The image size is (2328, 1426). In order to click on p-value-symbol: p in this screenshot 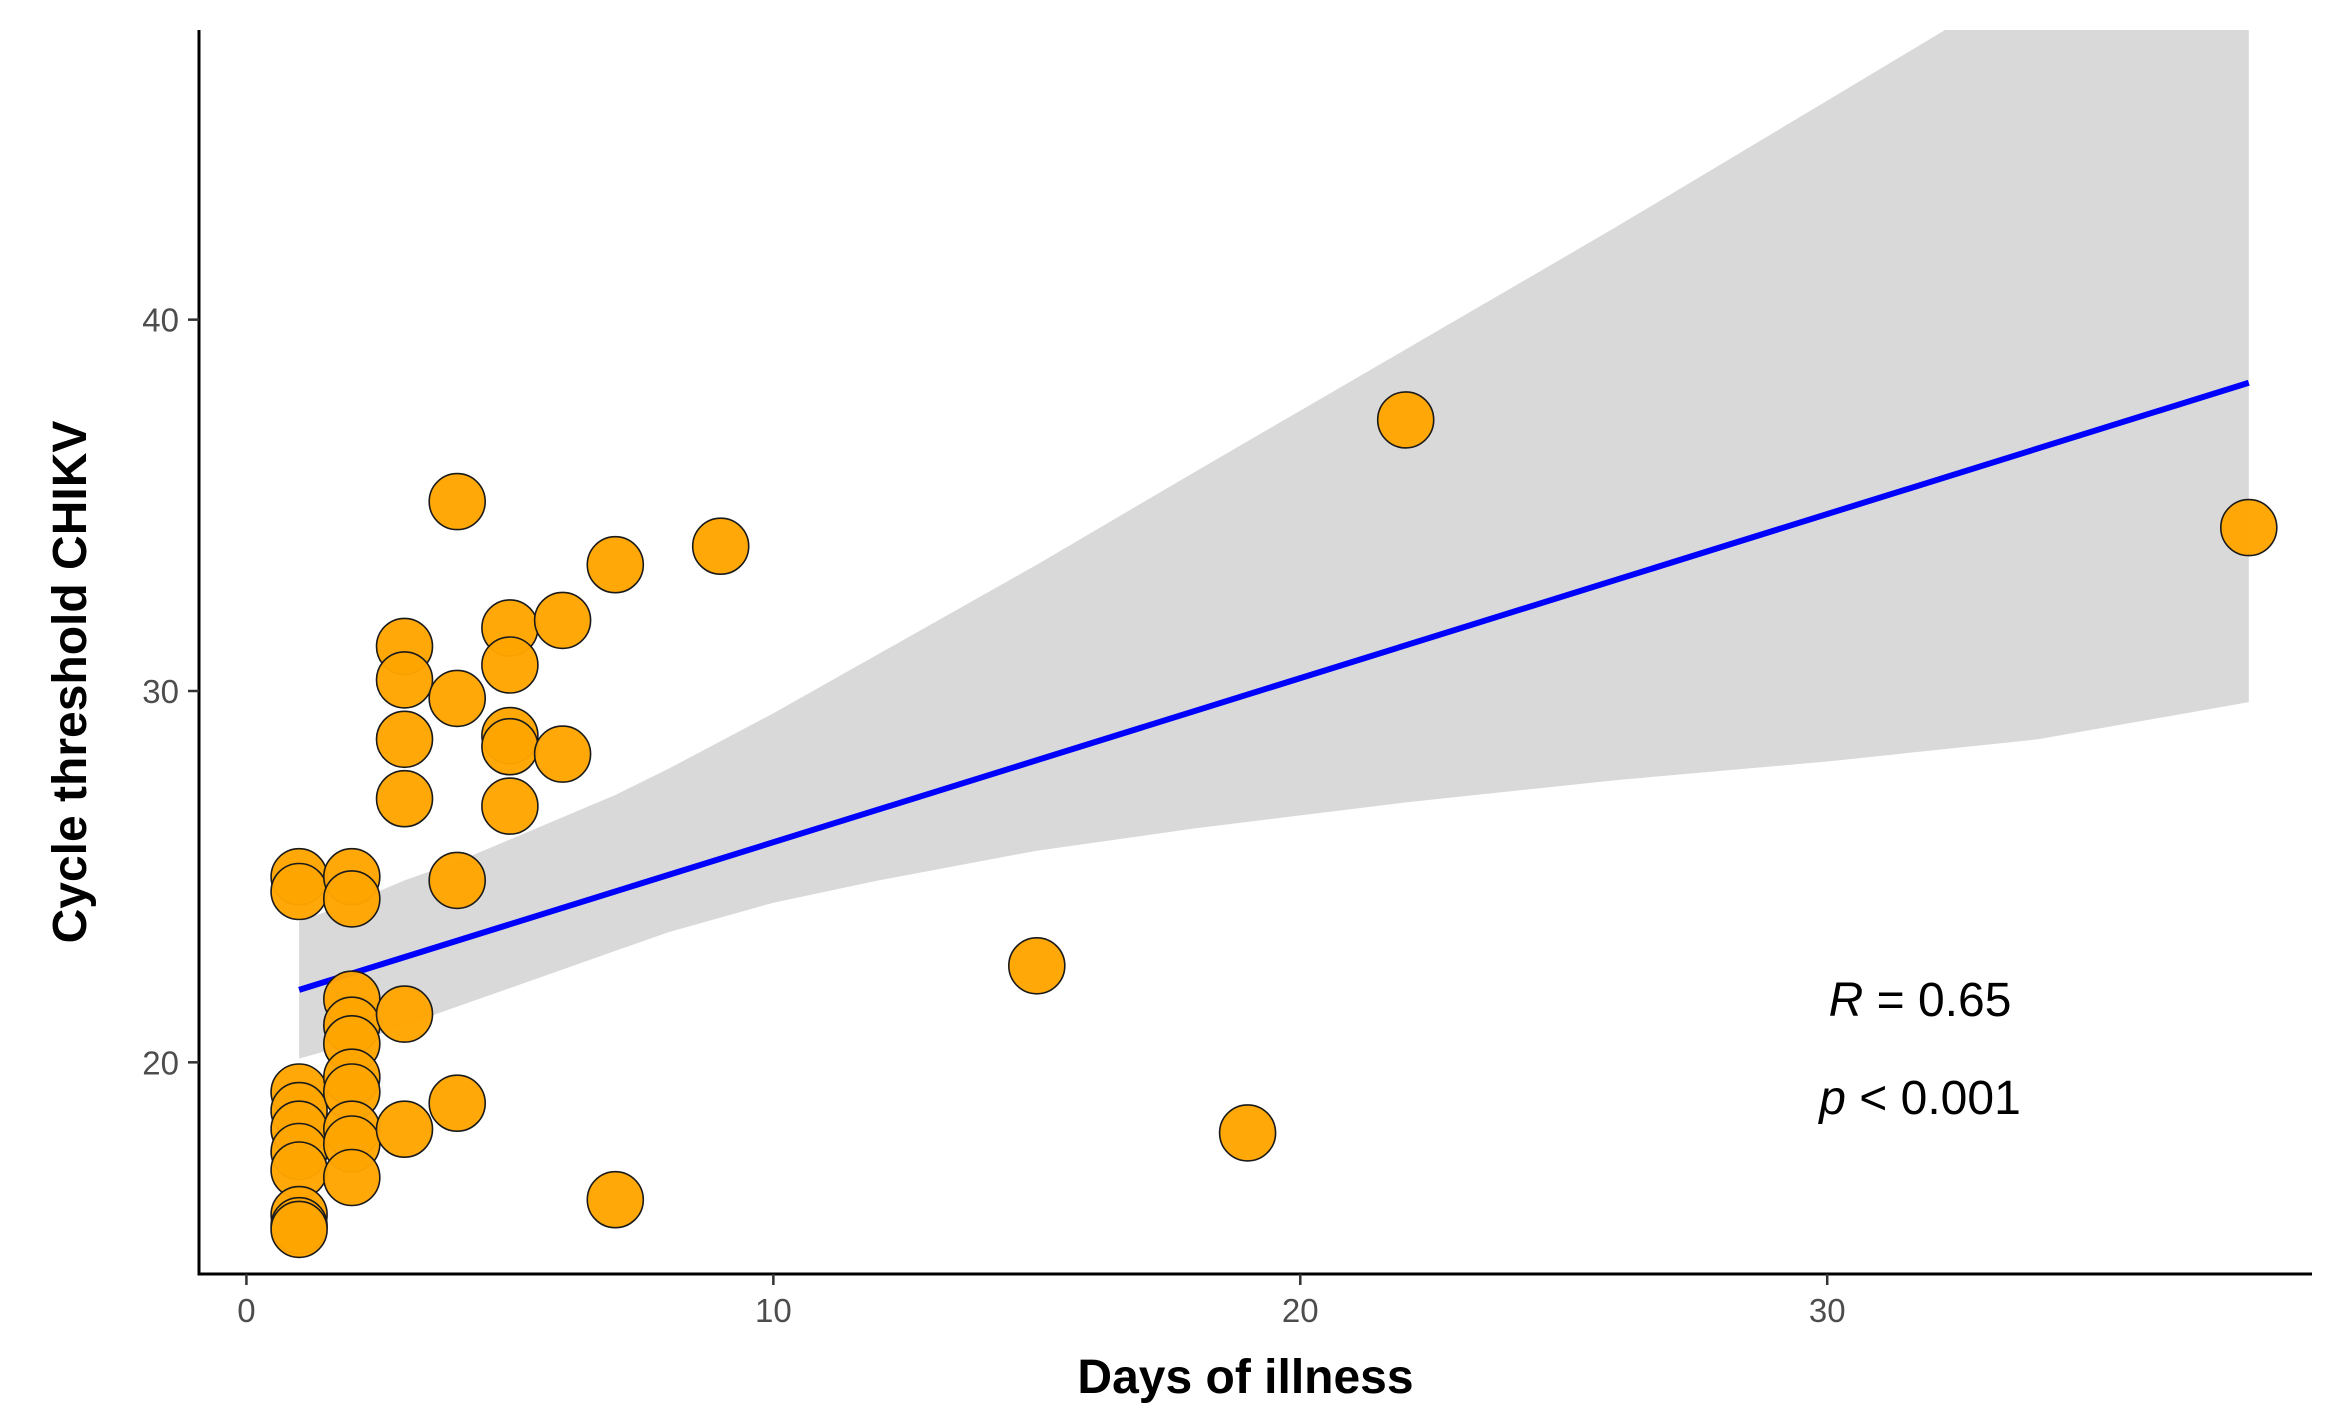, I will do `click(1831, 1098)`.